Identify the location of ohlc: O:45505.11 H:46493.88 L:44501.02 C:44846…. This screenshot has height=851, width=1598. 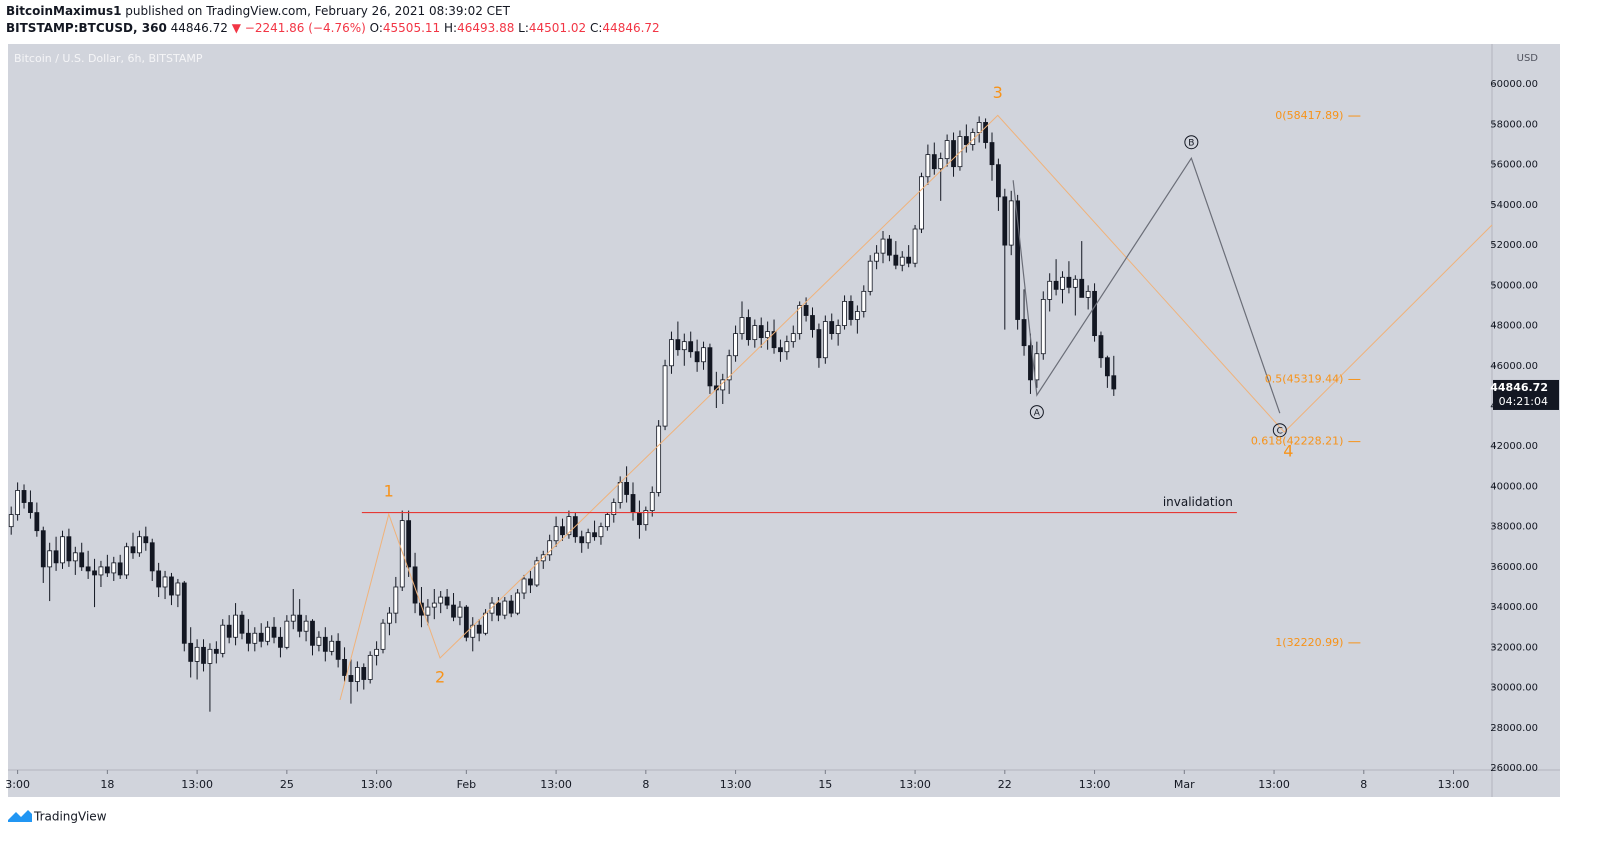
(515, 28).